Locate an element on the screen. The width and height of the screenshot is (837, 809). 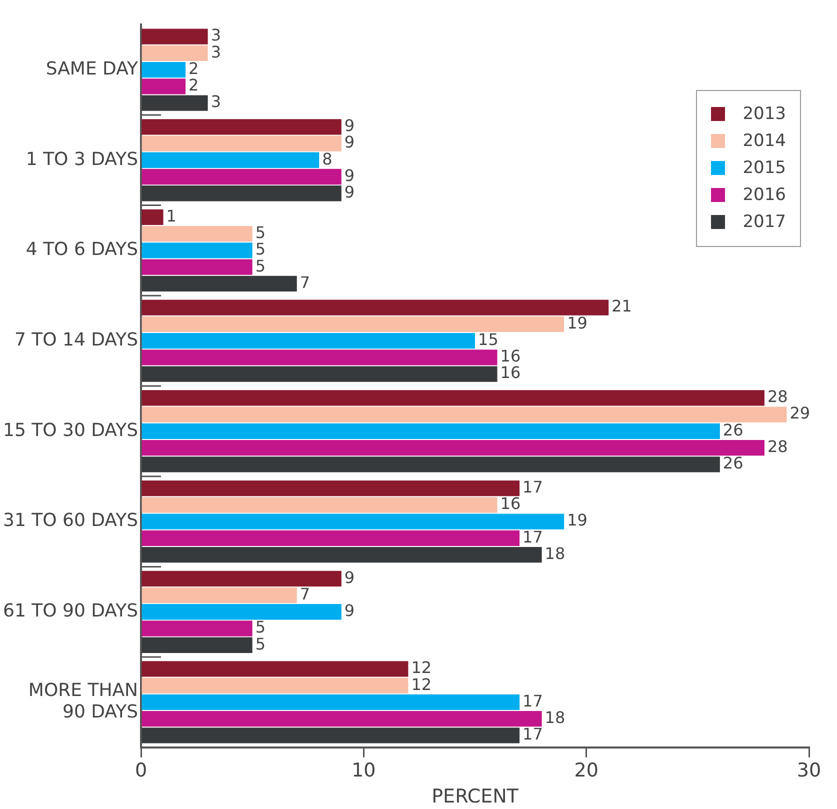
y-tick-label: 61 TO 90 DAYS is located at coordinates (70, 611).